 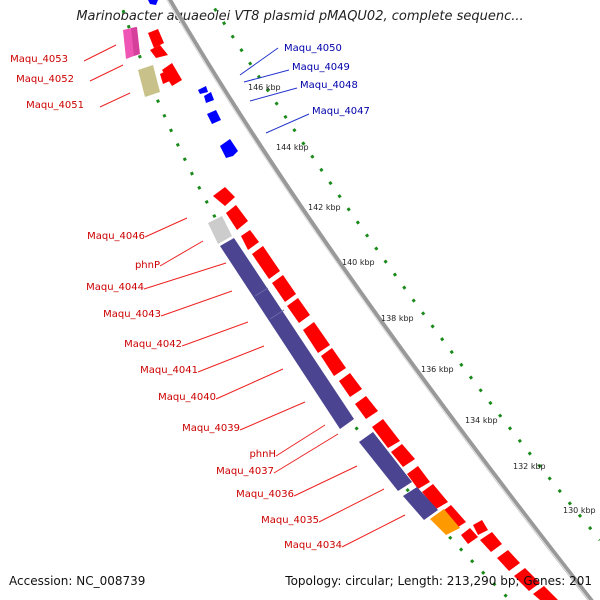 I want to click on gene-label-maqu-4052: Maqu_4052, so click(x=45, y=79).